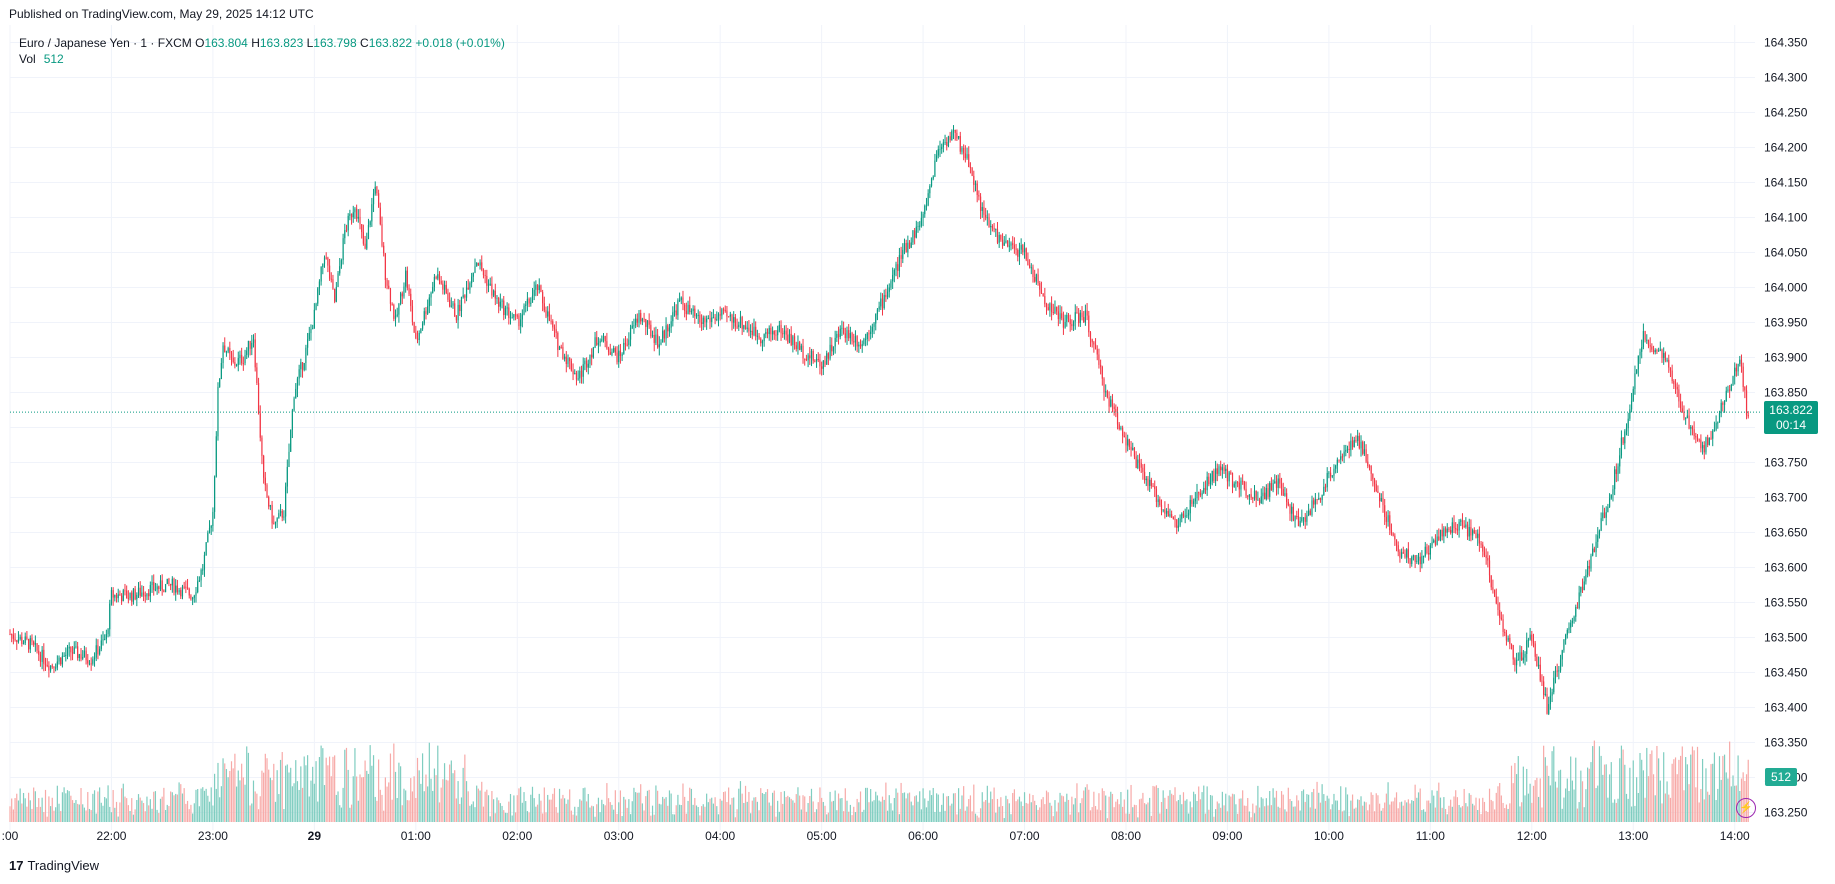 The image size is (1835, 884). I want to click on symbol-name: Euro / Japanese Yen · 1 · FXCM, so click(105, 43).